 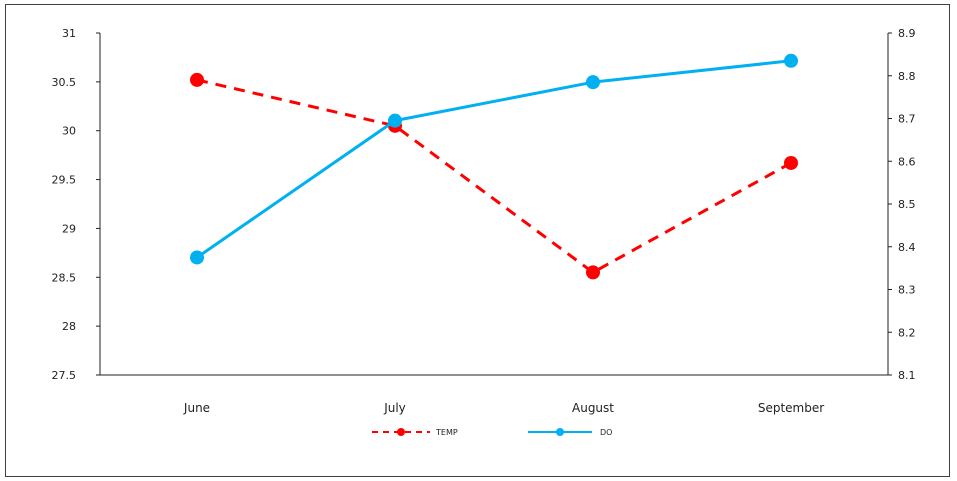 What do you see at coordinates (196, 408) in the screenshot?
I see `x-category-label: June` at bounding box center [196, 408].